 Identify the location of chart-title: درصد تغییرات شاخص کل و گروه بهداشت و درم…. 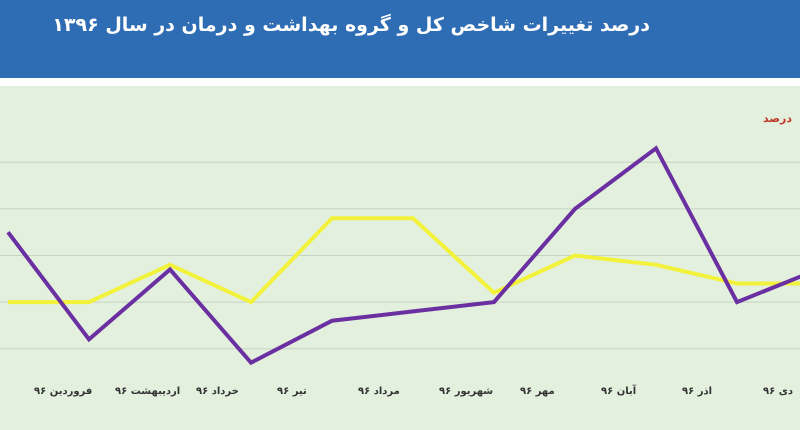
(351, 25).